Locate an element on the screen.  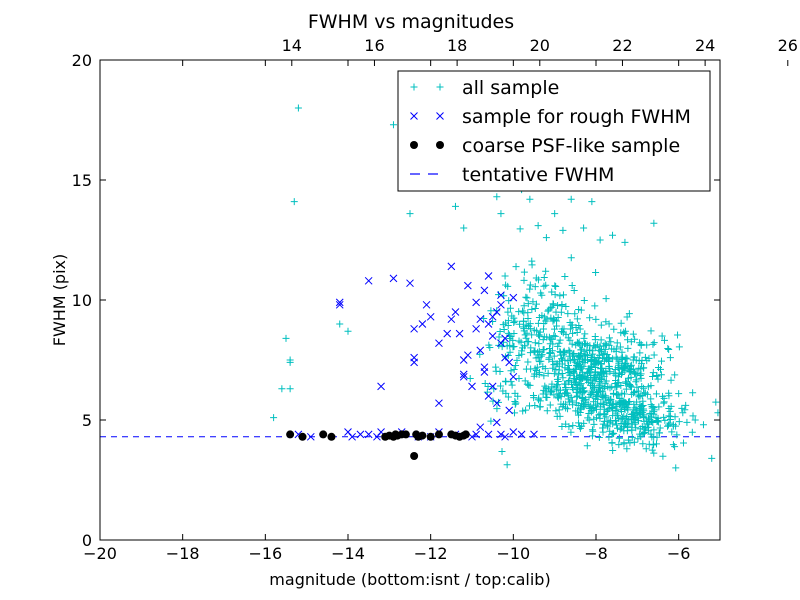
y-tick-label: 0 is located at coordinates (87, 540).